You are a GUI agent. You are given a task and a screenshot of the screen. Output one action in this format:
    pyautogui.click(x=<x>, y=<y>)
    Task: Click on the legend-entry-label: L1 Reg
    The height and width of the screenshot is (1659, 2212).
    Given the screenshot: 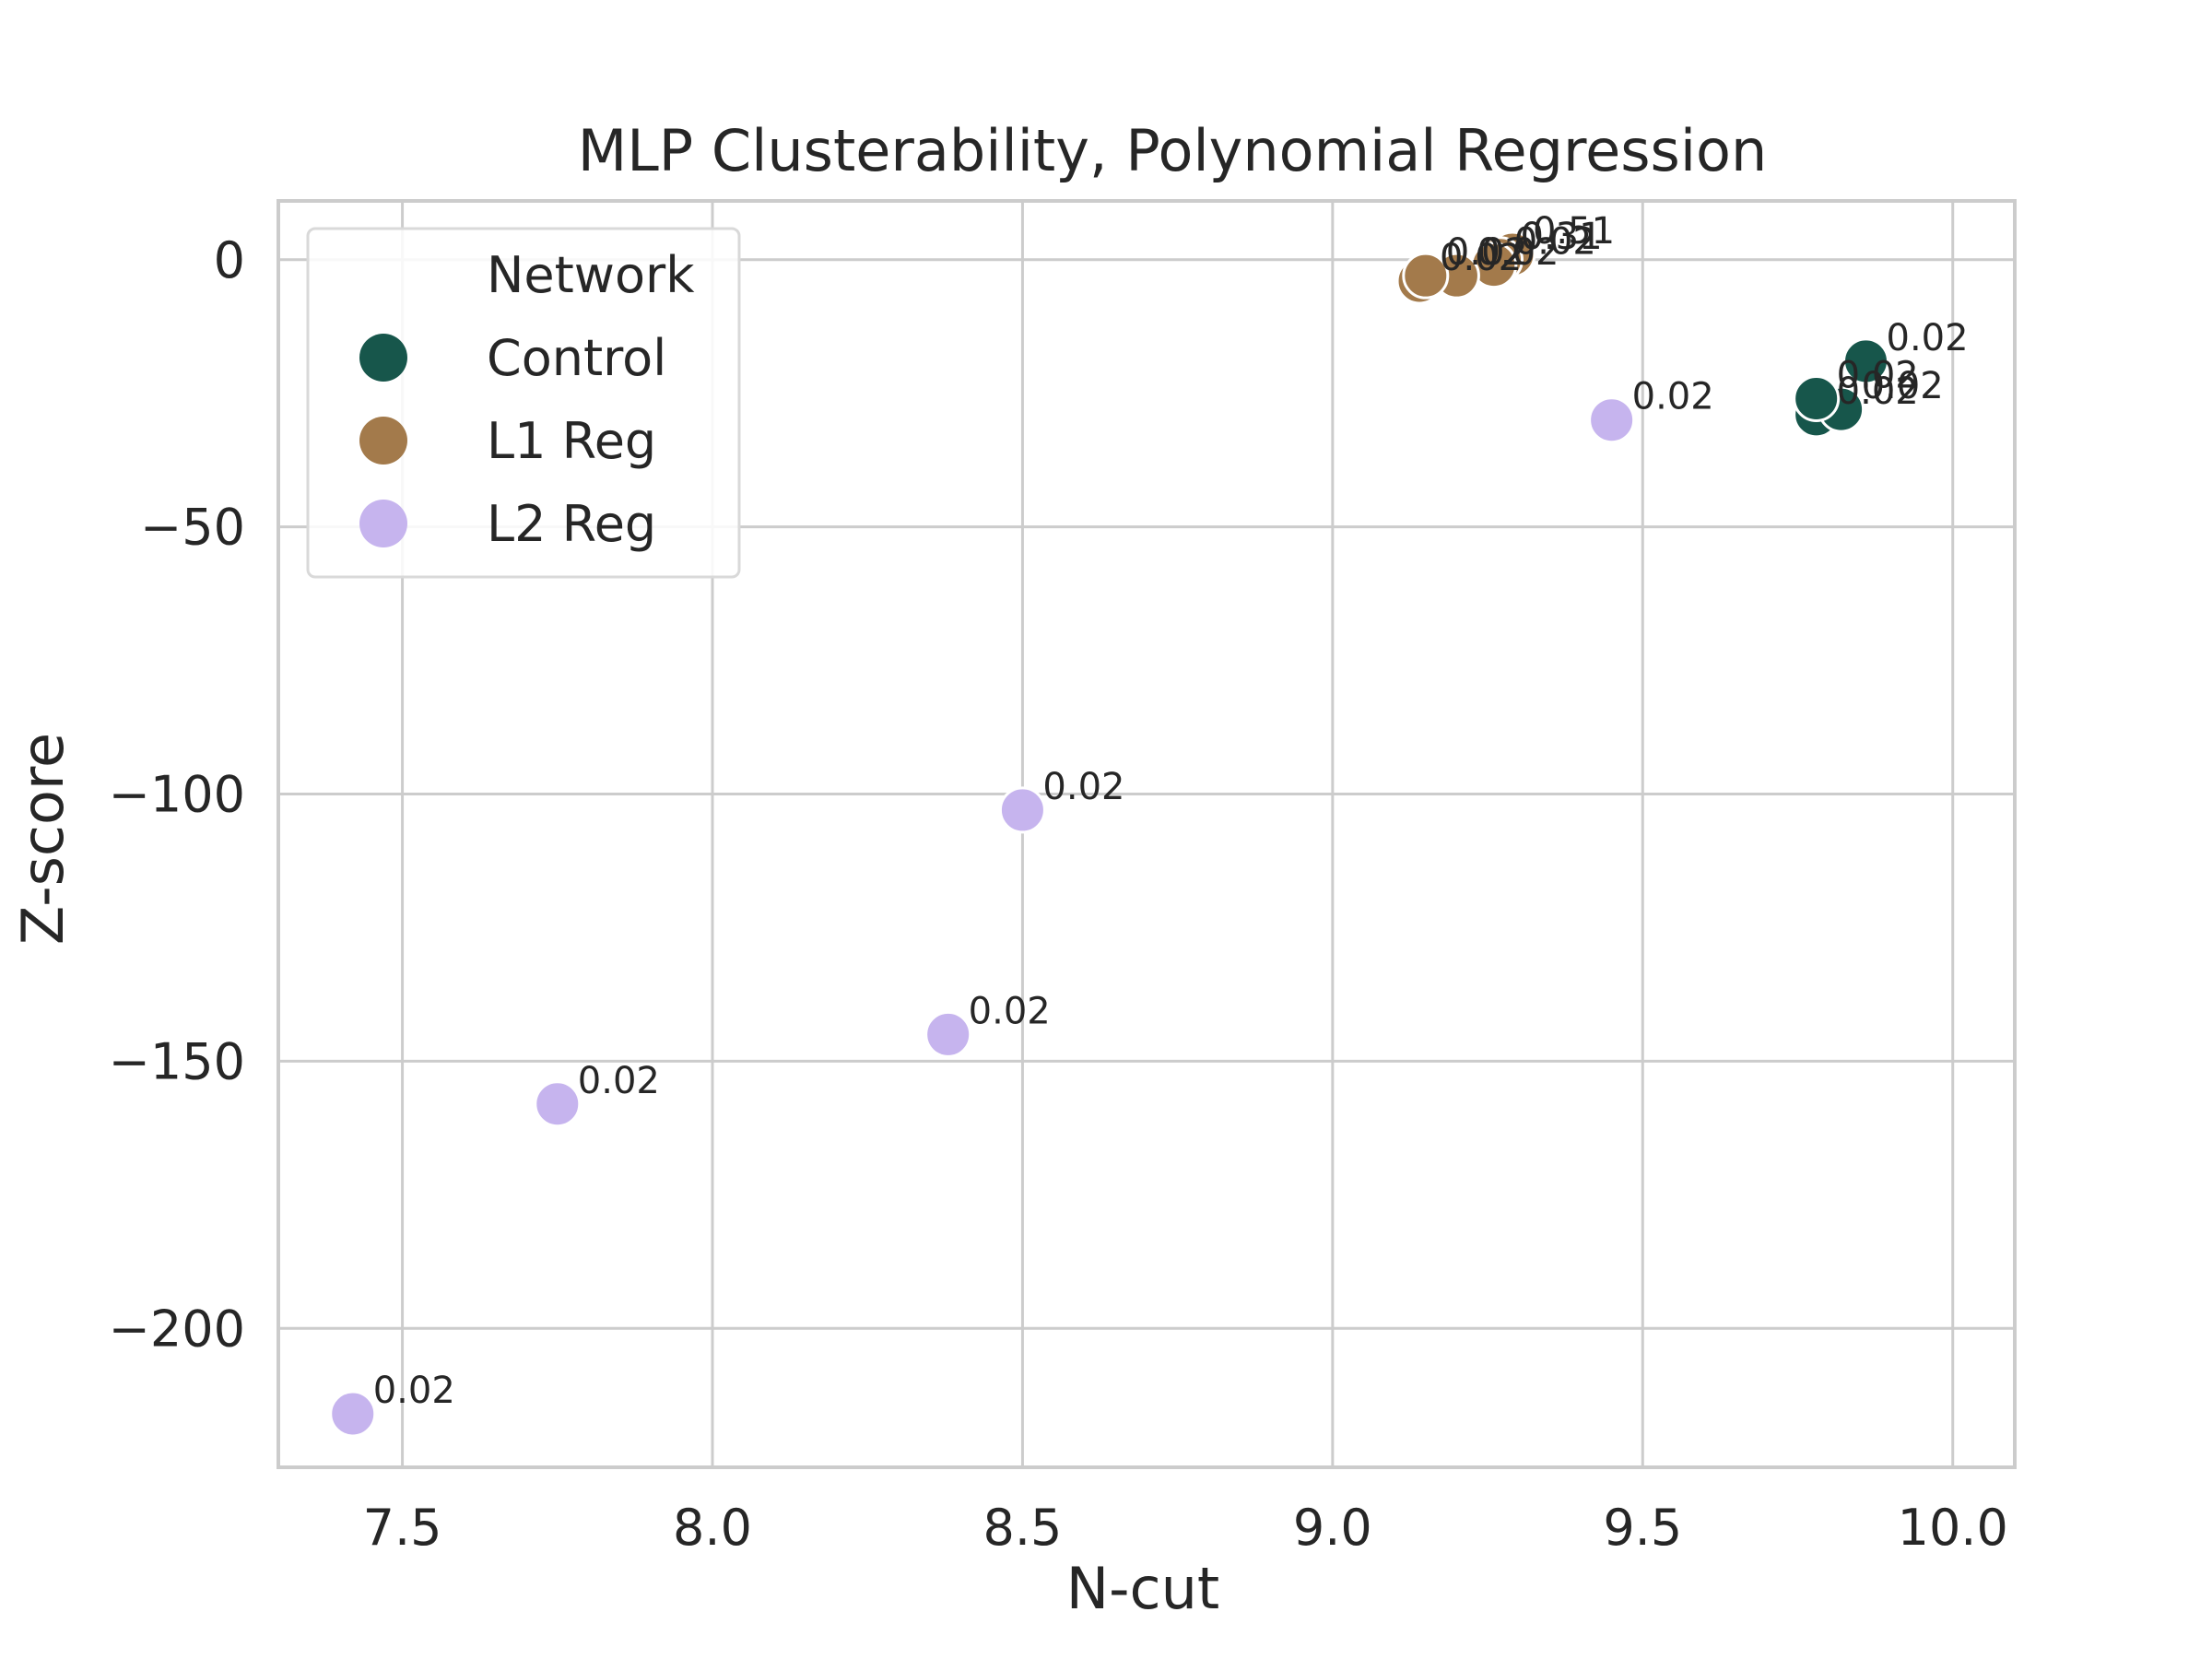 What is the action you would take?
    pyautogui.click(x=571, y=441)
    